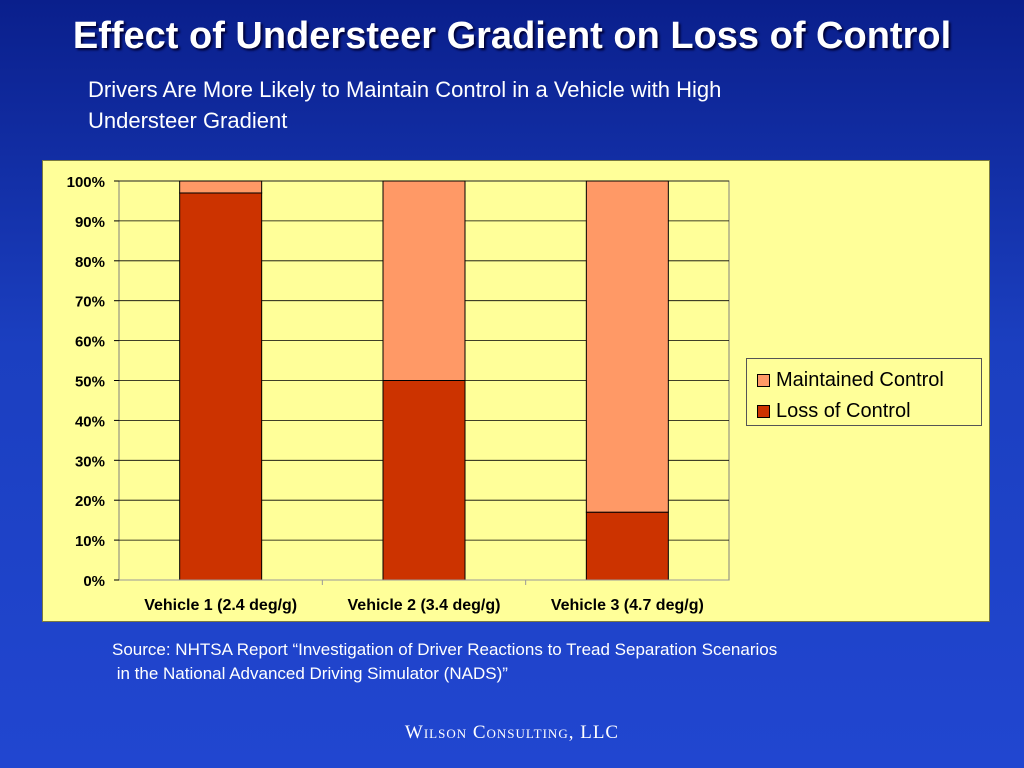  What do you see at coordinates (90, 222) in the screenshot?
I see `y-tick-label: 90%` at bounding box center [90, 222].